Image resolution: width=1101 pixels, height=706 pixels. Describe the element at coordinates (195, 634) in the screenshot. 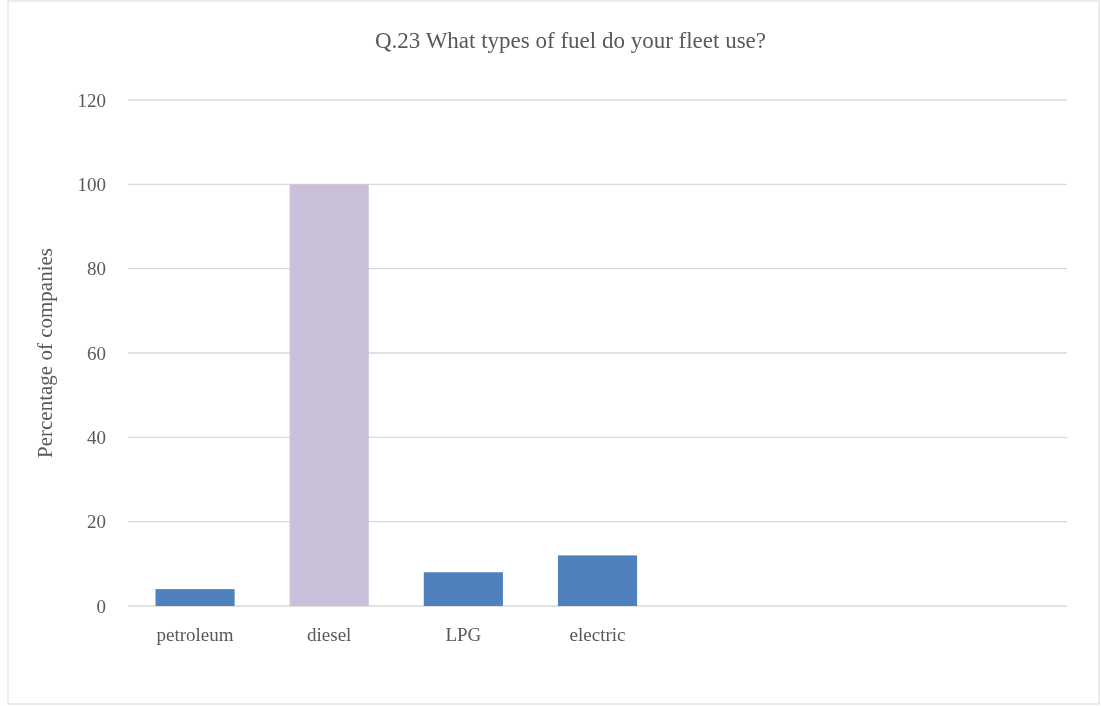

I see `x-tick-label: petroleum` at that location.